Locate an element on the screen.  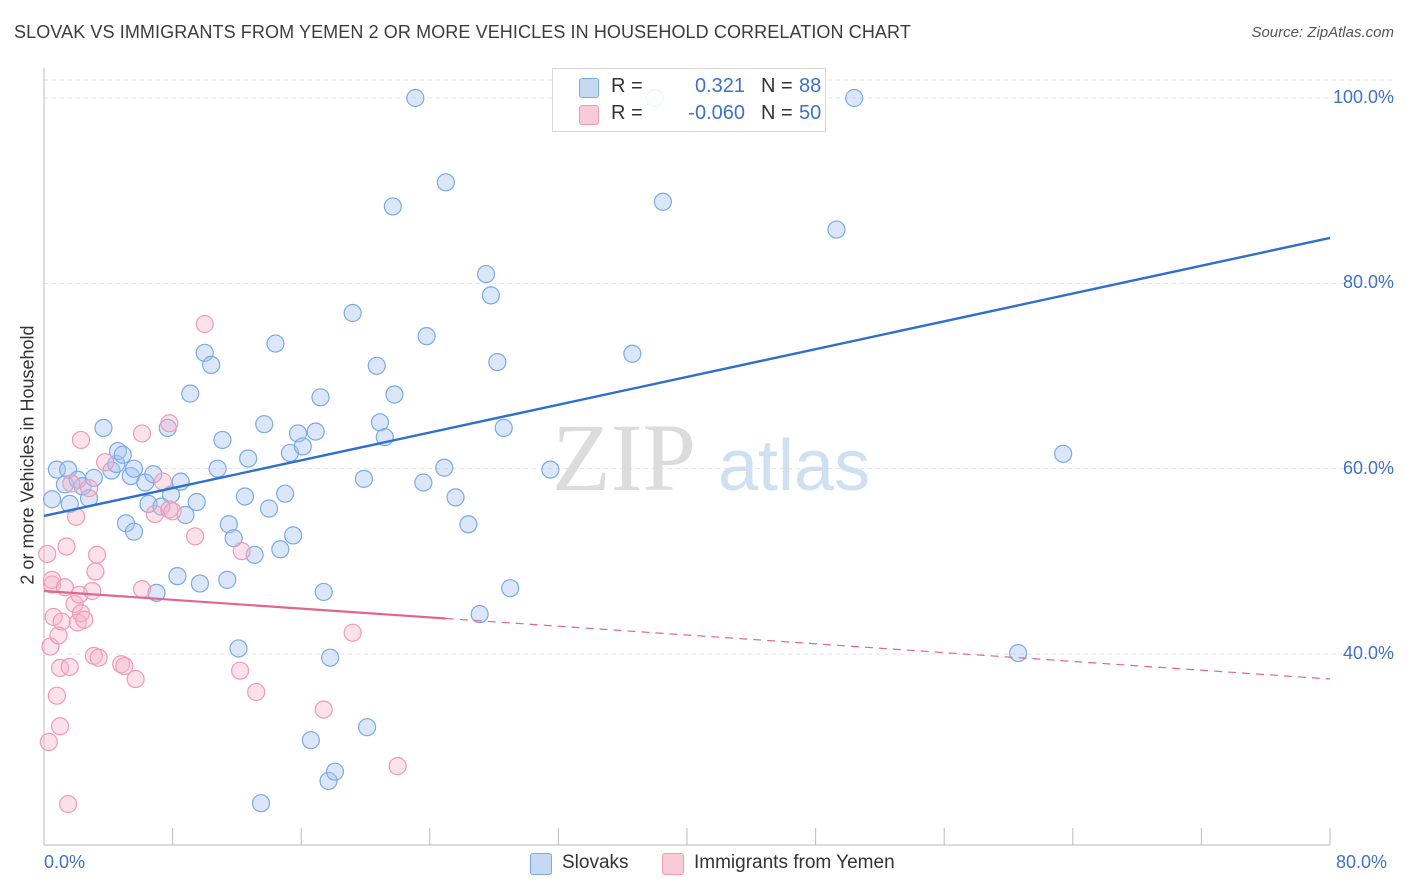
y-axis-title: 2 or more Vehicles in Household is located at coordinates (27, 455).